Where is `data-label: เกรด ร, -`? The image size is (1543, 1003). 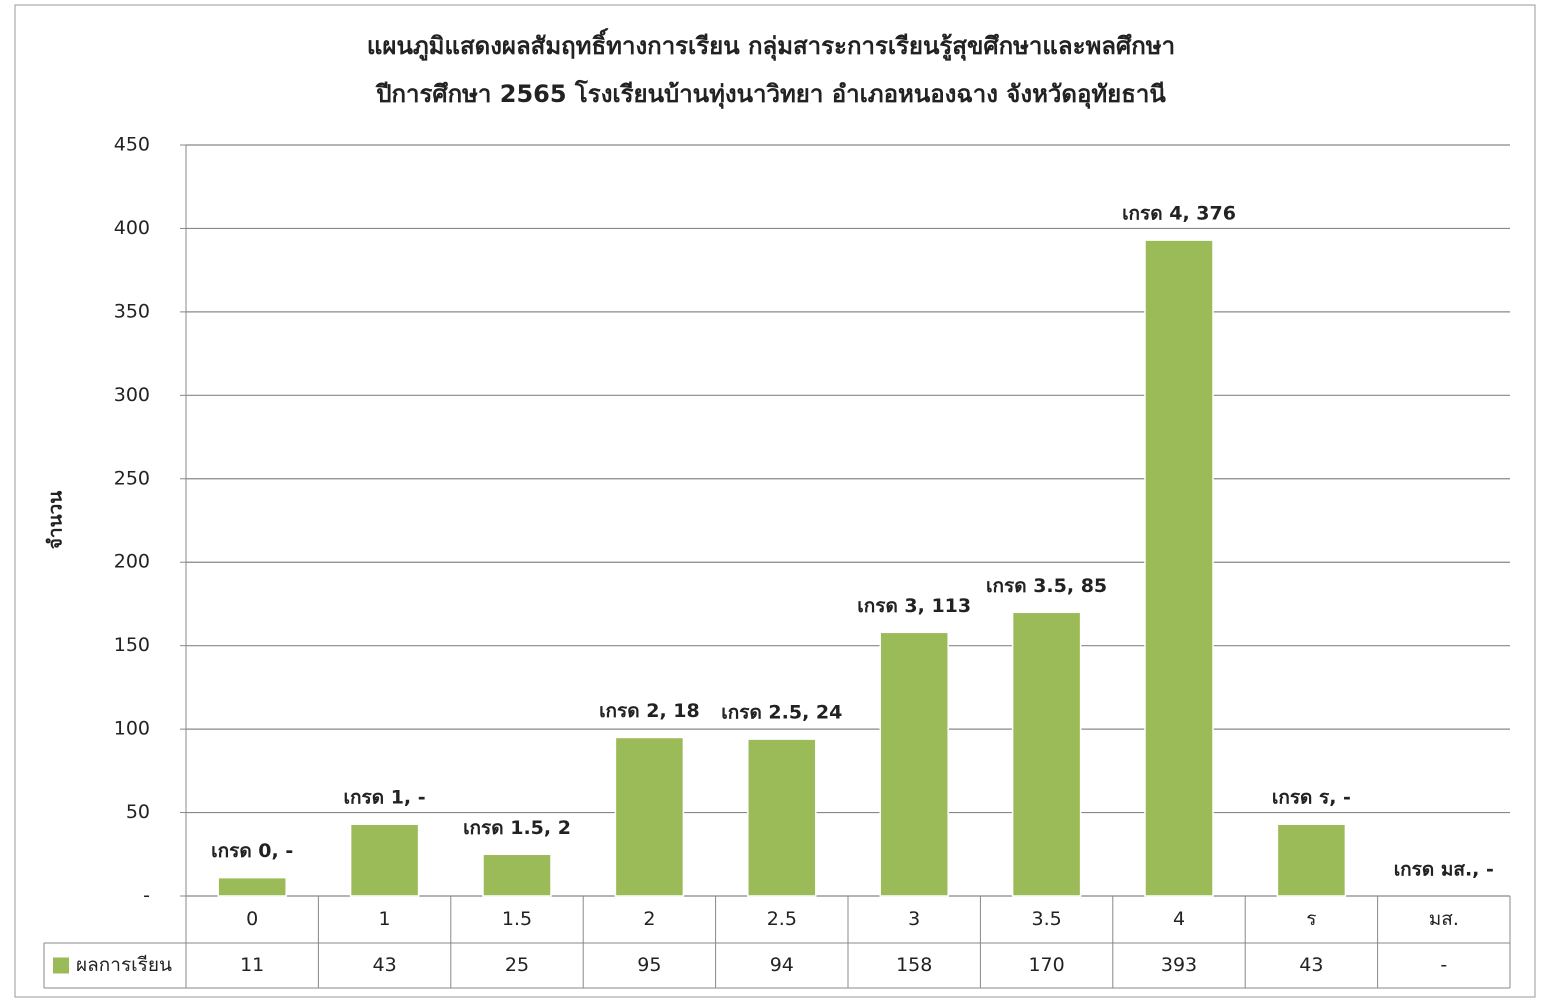 data-label: เกรด ร, - is located at coordinates (1311, 798).